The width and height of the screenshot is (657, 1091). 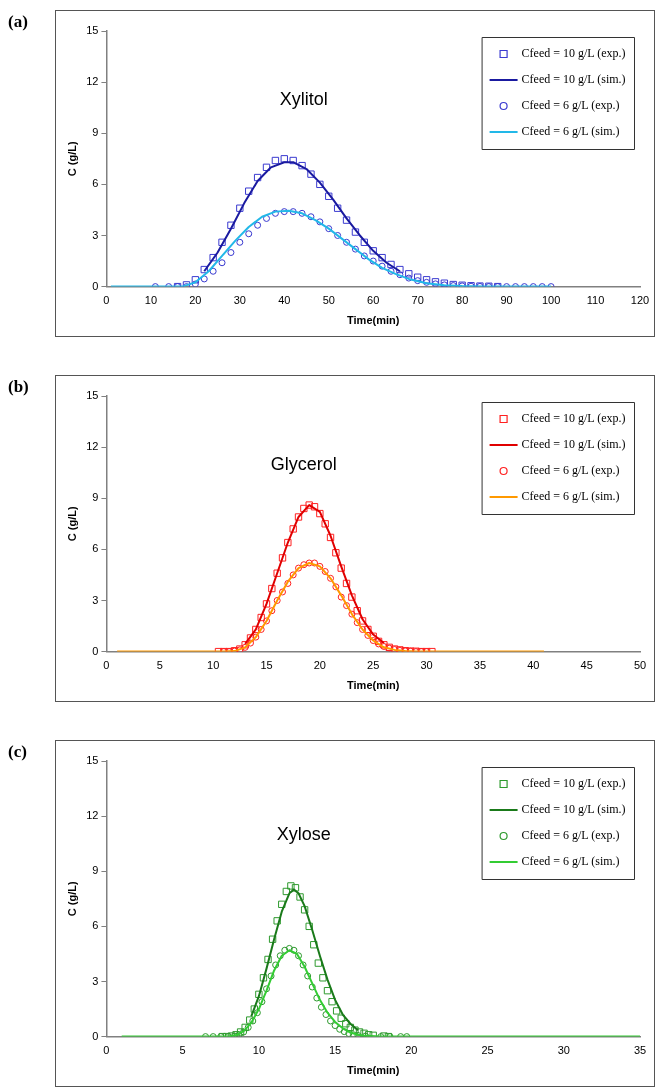 I want to click on text: Glycerol, so click(x=303, y=463).